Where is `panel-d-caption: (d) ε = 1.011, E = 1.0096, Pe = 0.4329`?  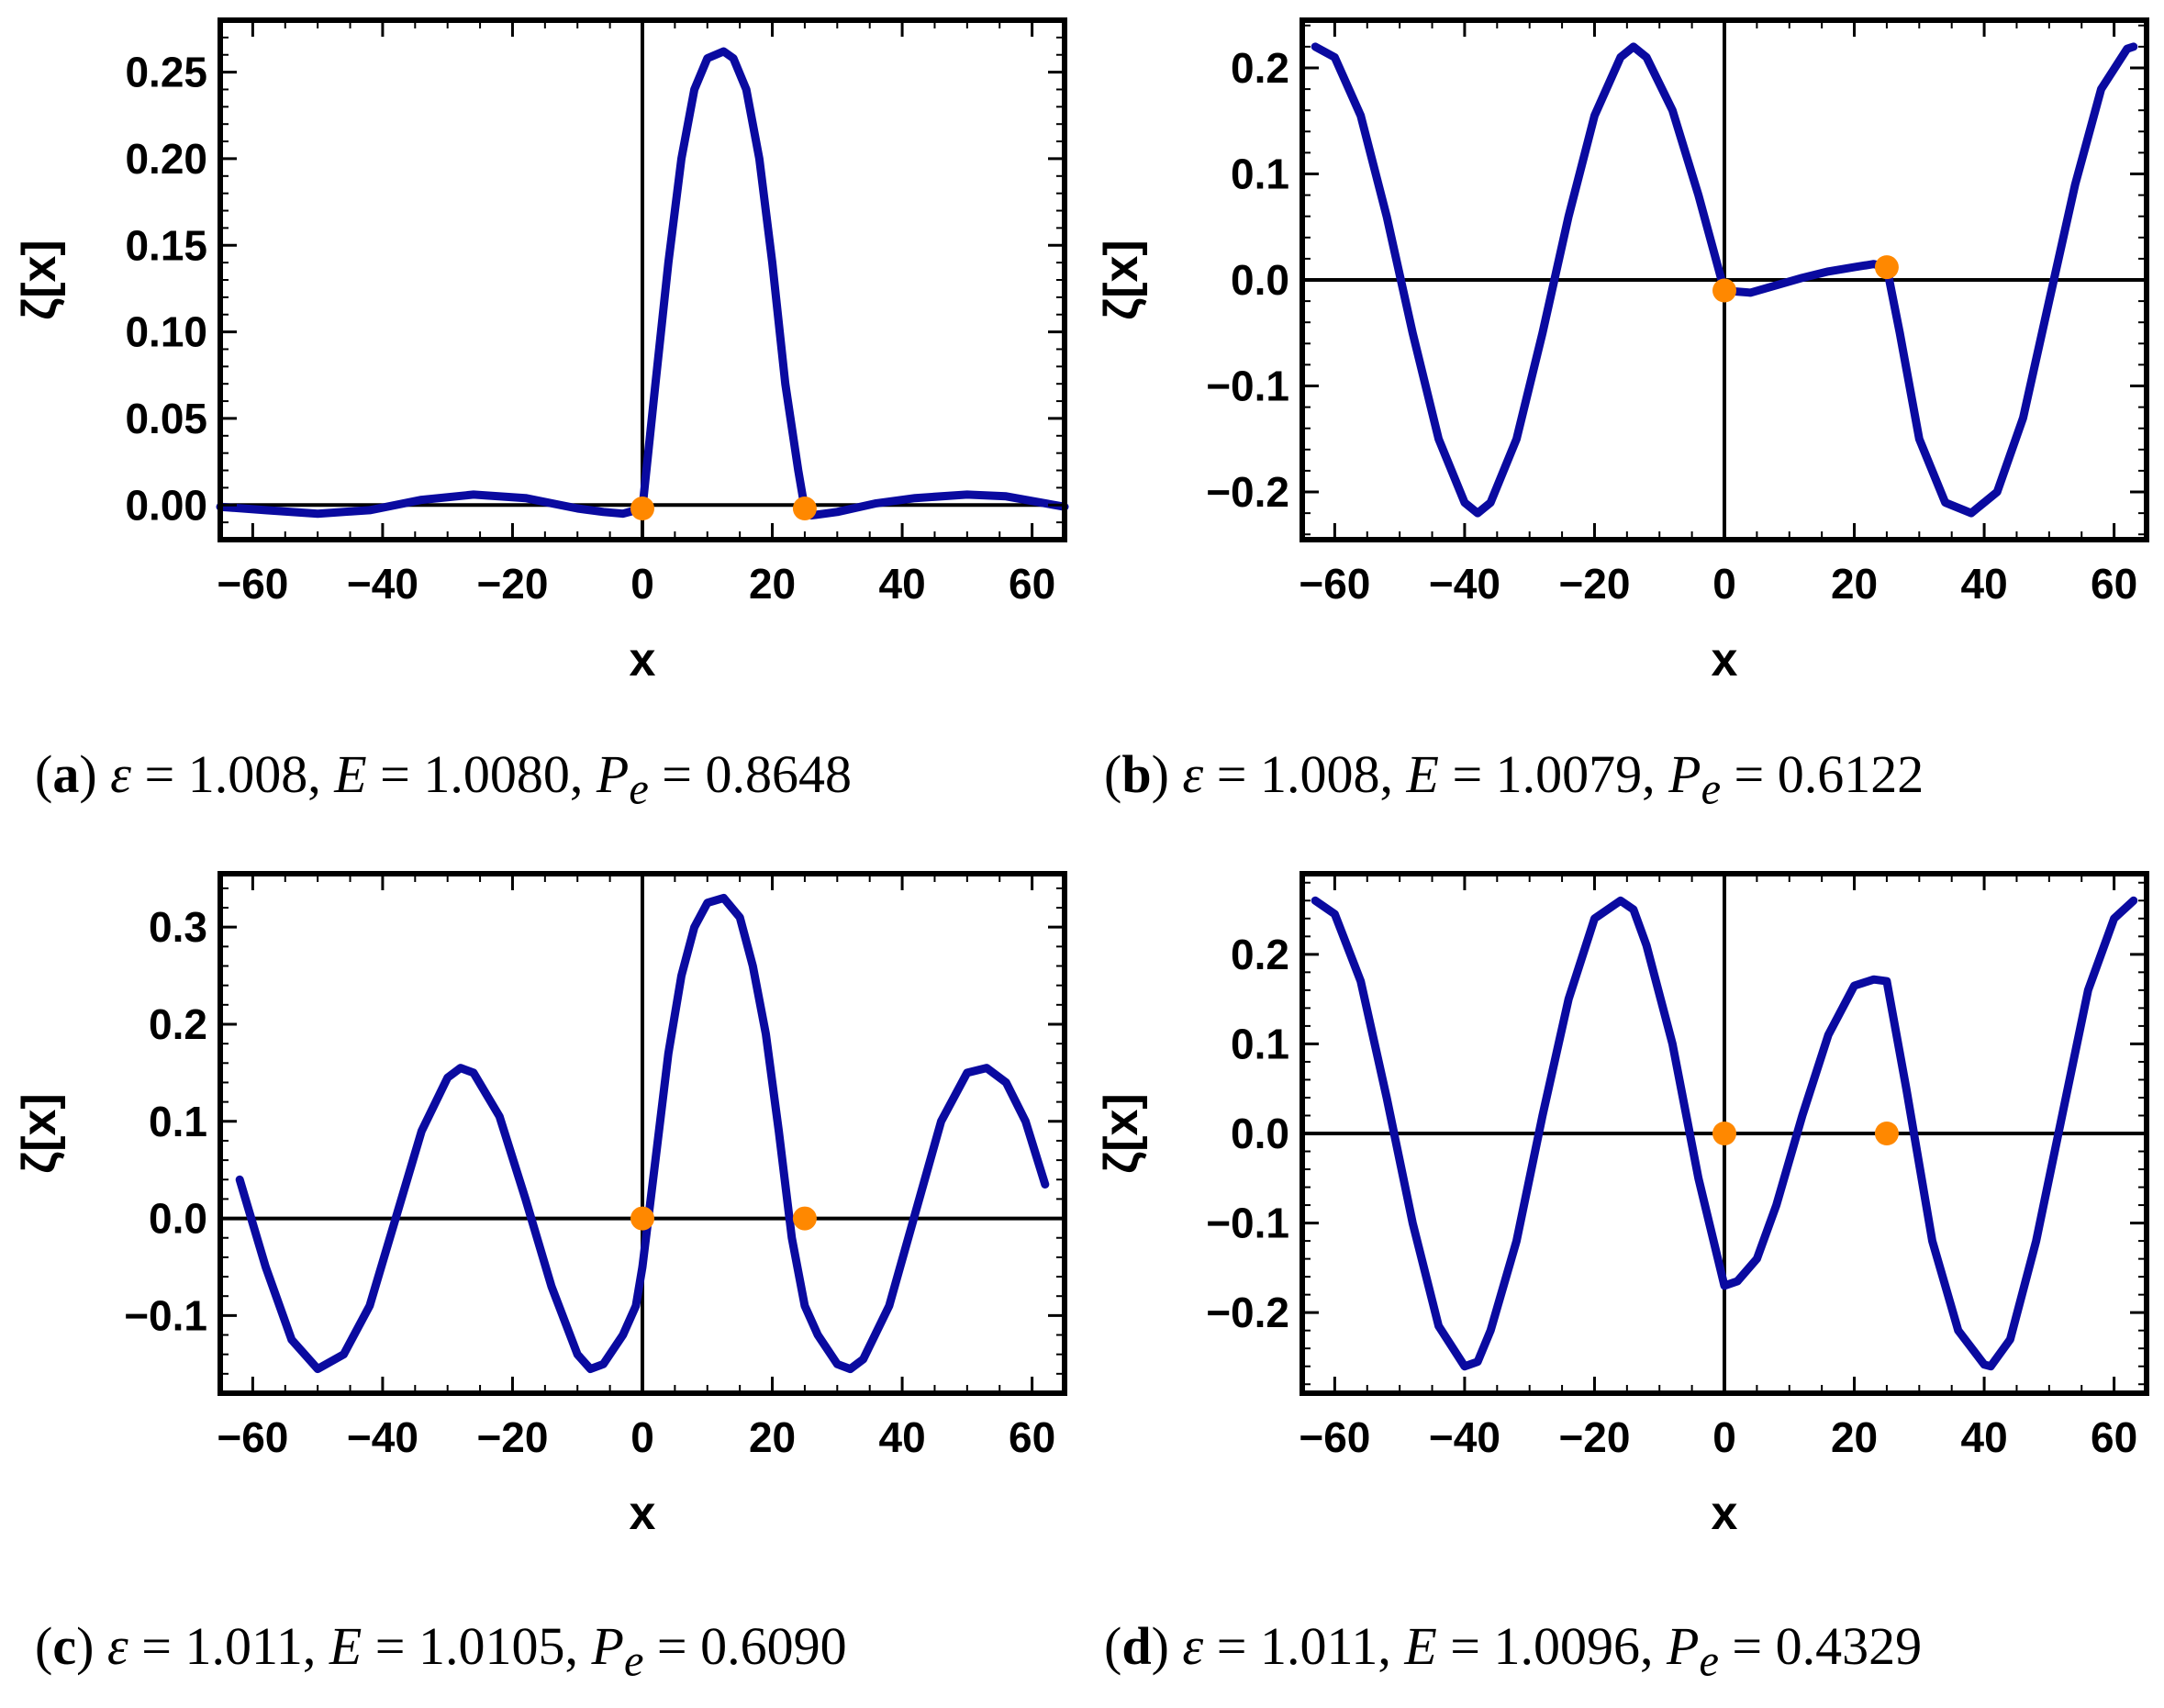
panel-d-caption: (d) ε = 1.011, E = 1.0096, Pe = 0.4329 is located at coordinates (1513, 1651).